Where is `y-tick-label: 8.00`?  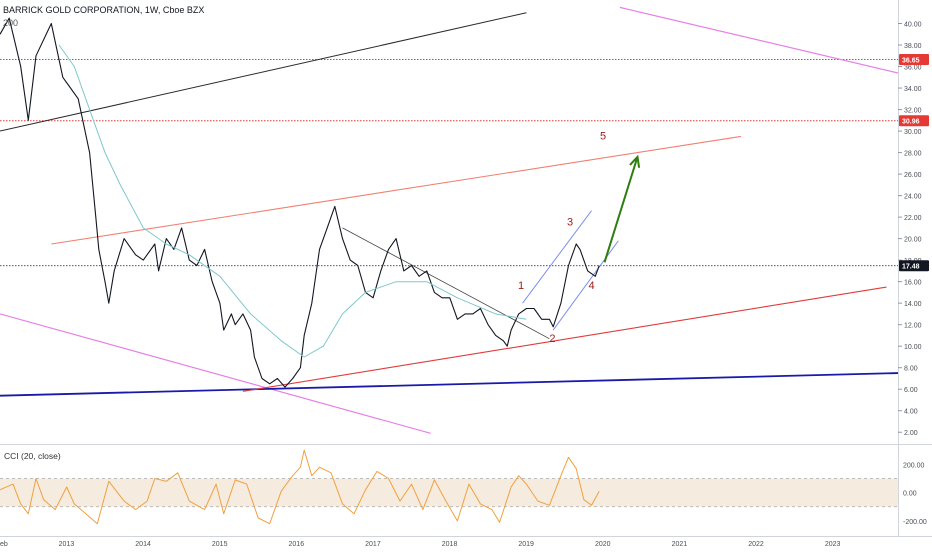 y-tick-label: 8.00 is located at coordinates (911, 369).